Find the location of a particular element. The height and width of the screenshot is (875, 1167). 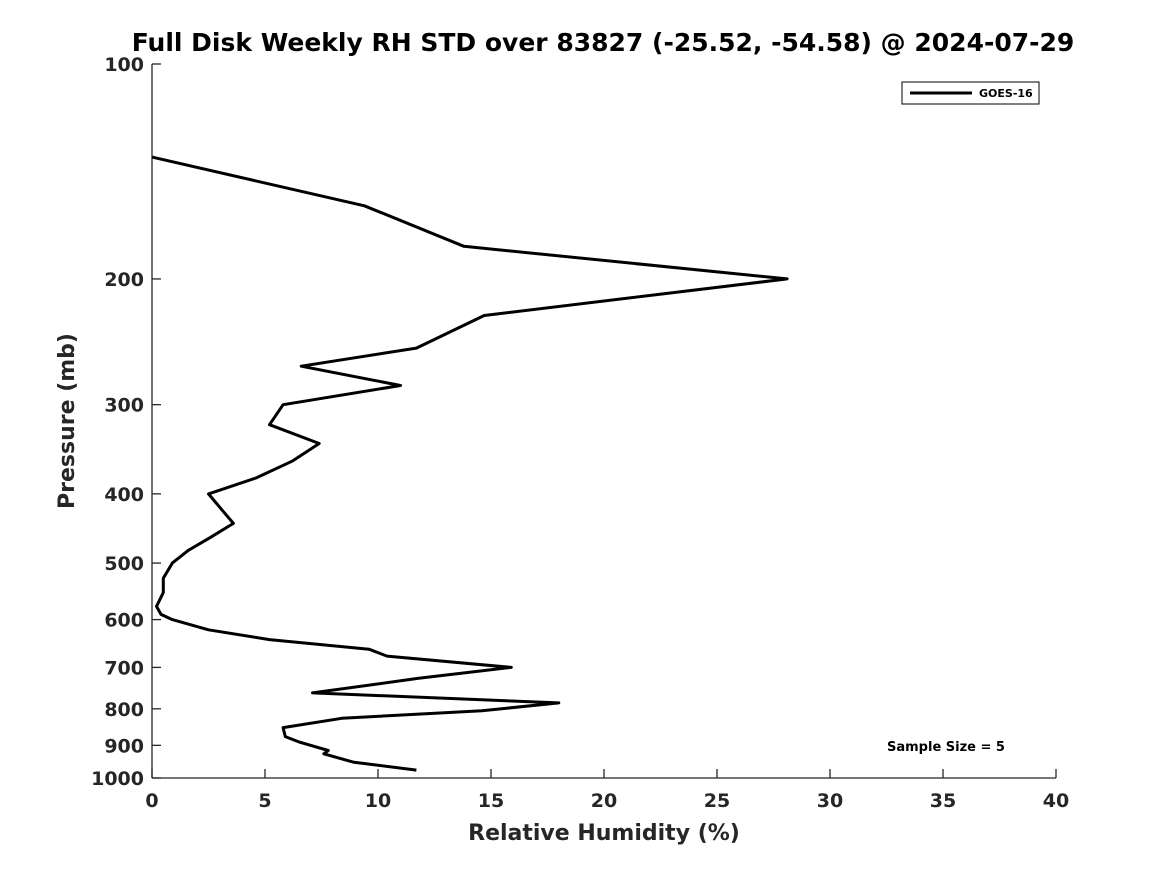

y-tick-label: 200 is located at coordinates (124, 280).